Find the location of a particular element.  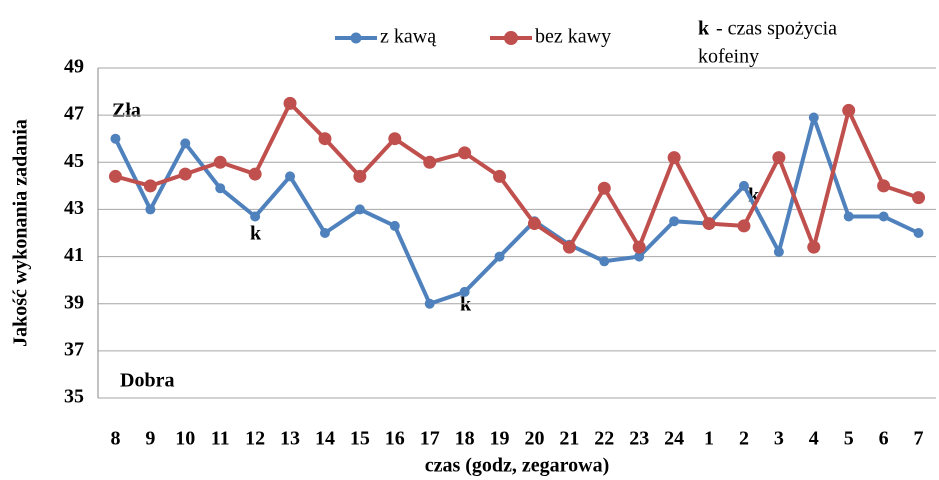

x-tick-label: 20 is located at coordinates (534, 439).